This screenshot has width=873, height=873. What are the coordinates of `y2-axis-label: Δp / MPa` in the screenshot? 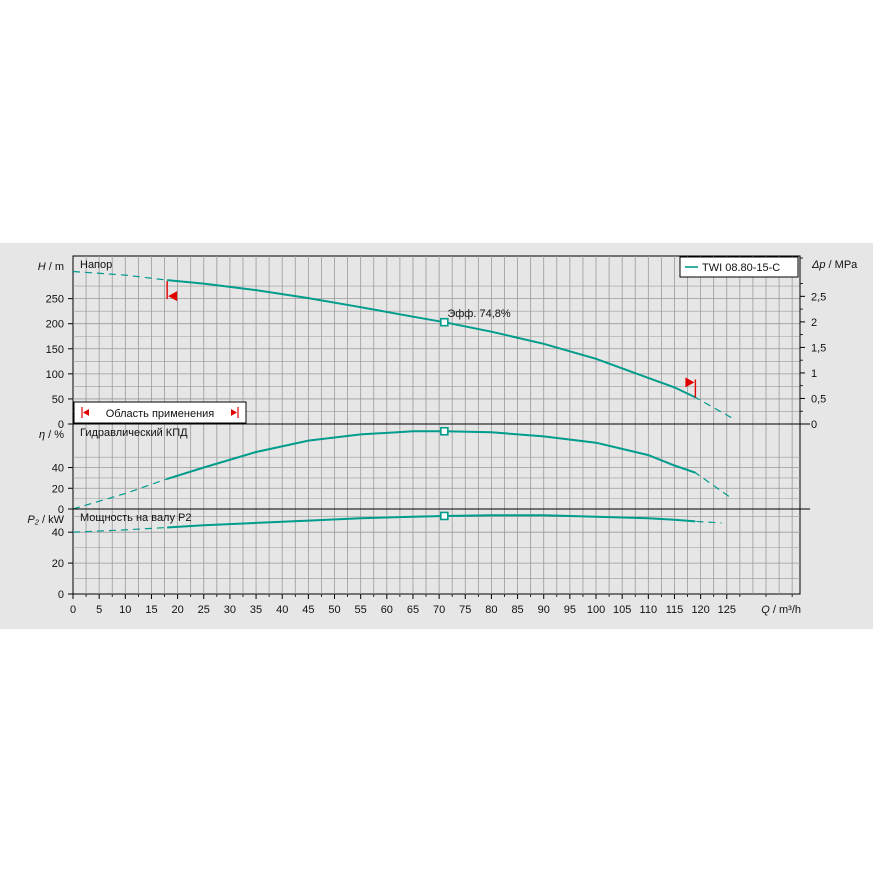 It's located at (834, 265).